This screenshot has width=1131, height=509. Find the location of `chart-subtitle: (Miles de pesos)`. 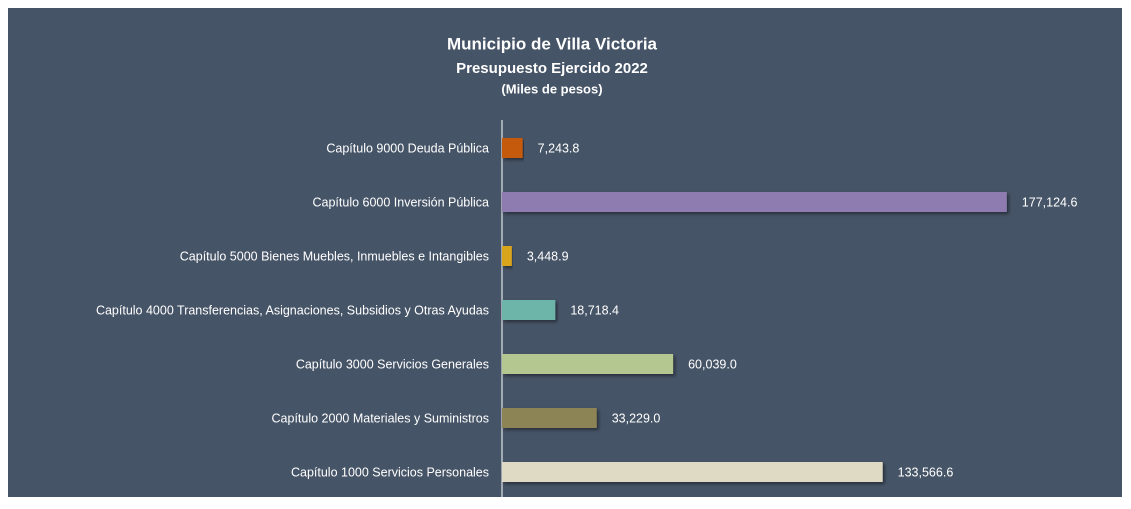

chart-subtitle: (Miles de pesos) is located at coordinates (551, 88).